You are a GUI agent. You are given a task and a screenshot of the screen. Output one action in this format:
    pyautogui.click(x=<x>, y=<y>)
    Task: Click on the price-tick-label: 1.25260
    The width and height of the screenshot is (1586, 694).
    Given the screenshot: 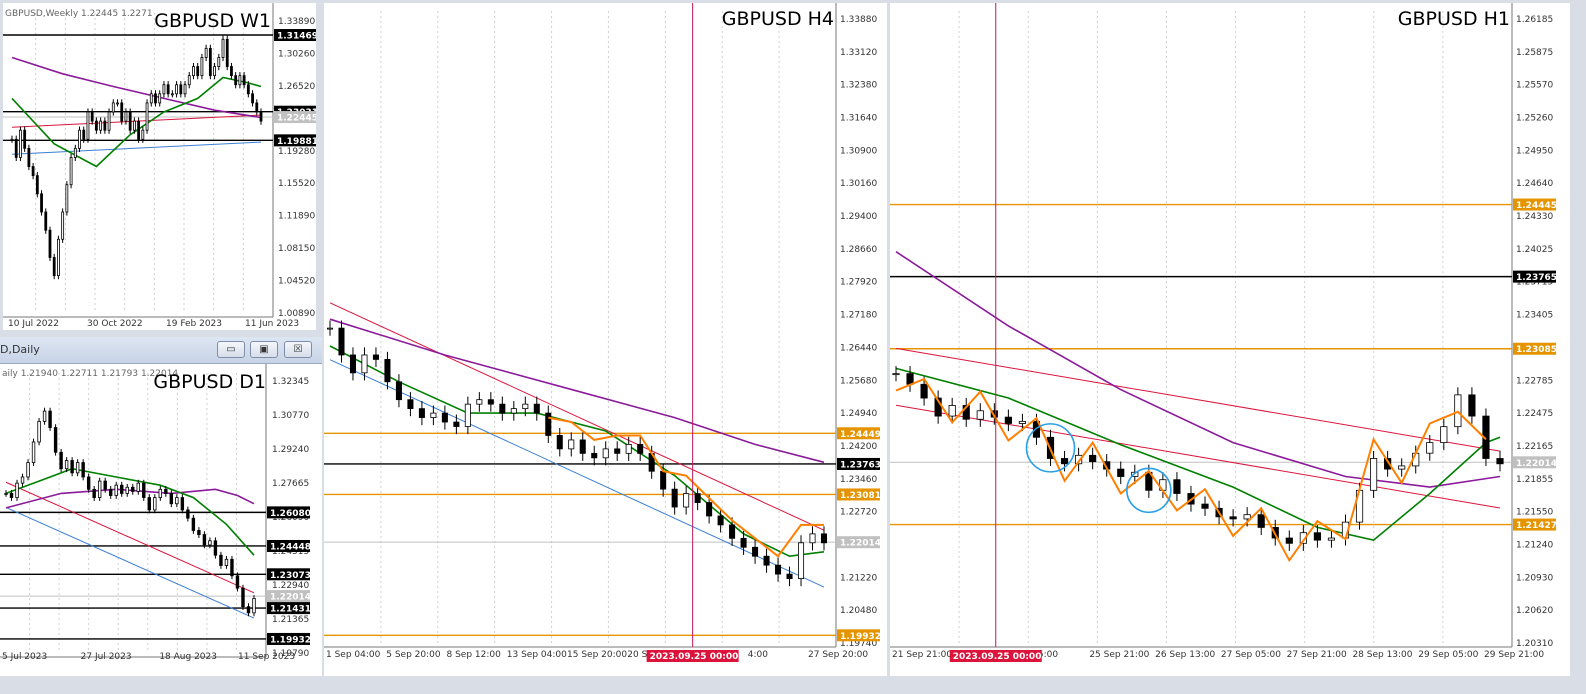 What is the action you would take?
    pyautogui.click(x=1534, y=119)
    